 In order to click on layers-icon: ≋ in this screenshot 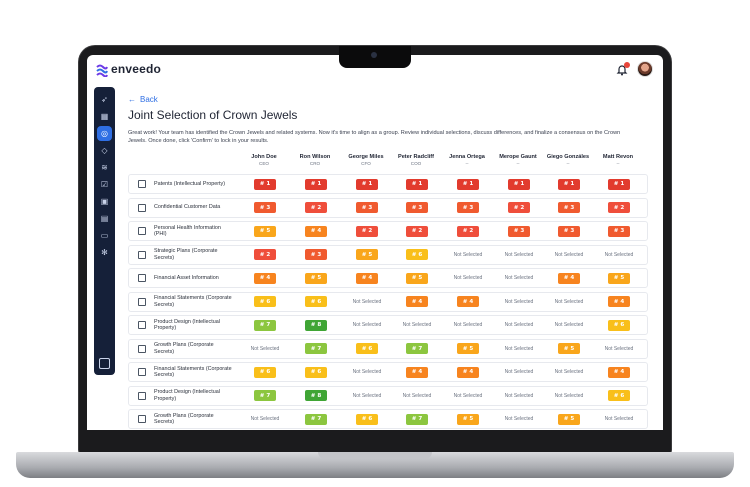, I will do `click(104, 167)`.